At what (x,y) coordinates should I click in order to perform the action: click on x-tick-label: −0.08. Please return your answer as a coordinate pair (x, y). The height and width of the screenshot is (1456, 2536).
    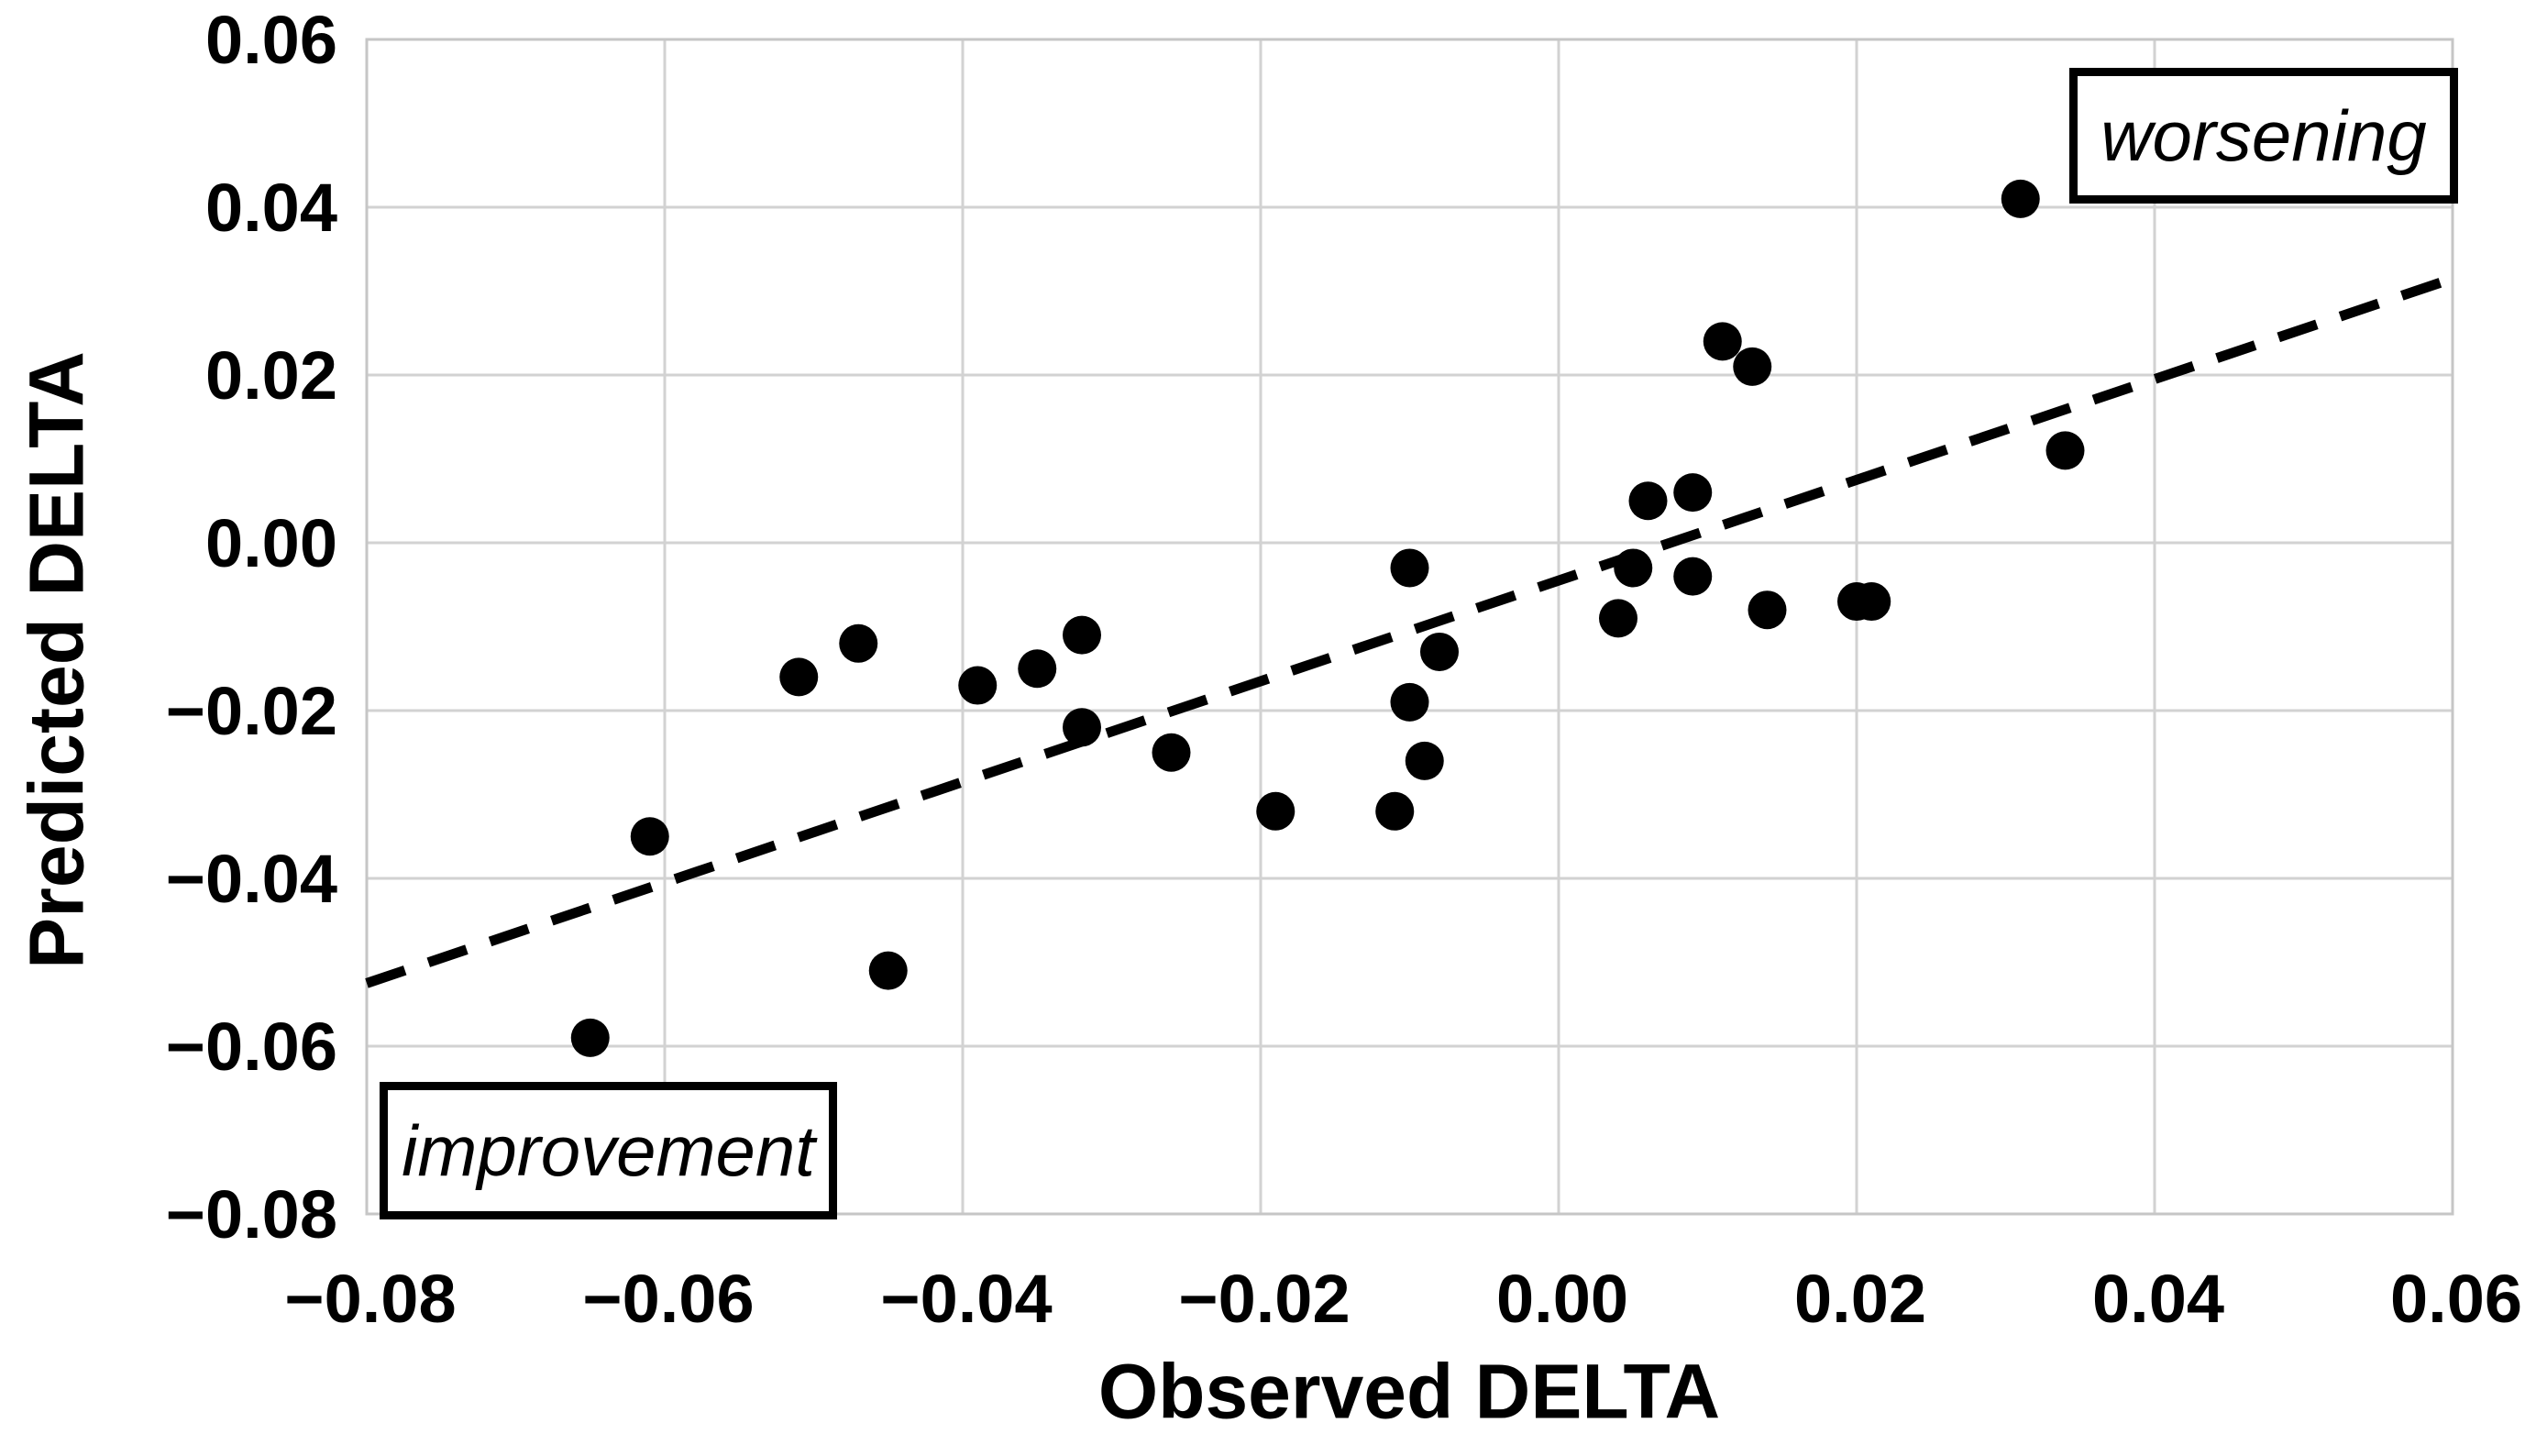
    Looking at the image, I should click on (370, 1299).